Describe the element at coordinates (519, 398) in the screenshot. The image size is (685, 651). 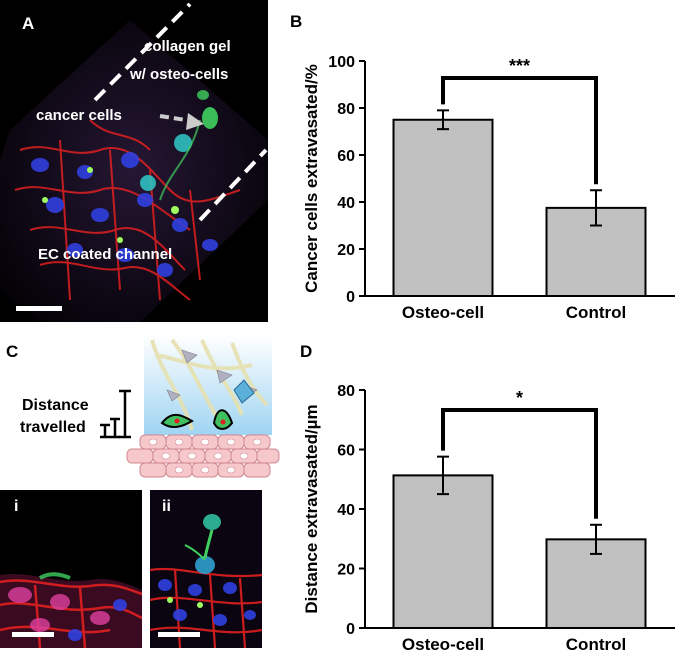
I see `significance-label: *` at that location.